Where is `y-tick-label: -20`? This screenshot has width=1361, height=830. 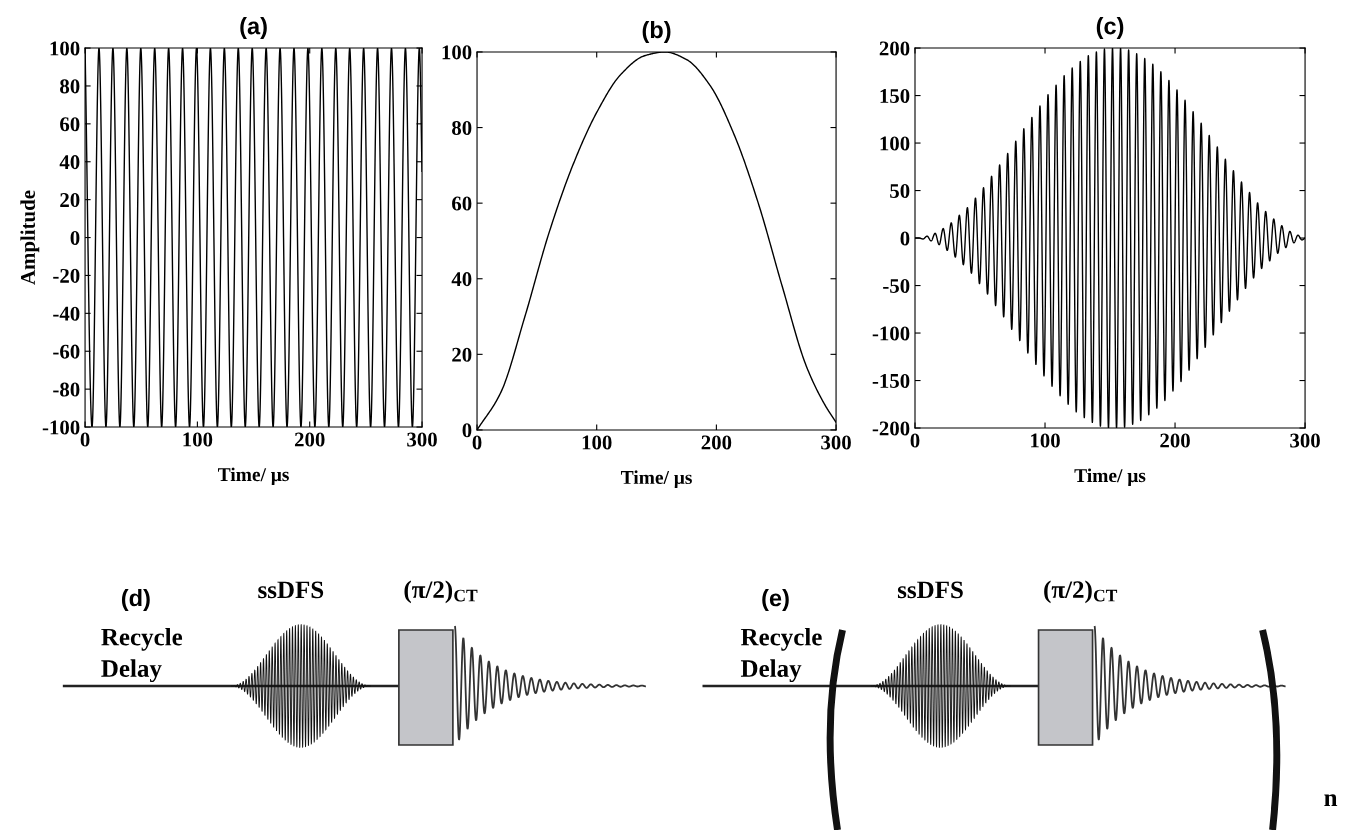 y-tick-label: -20 is located at coordinates (66, 275).